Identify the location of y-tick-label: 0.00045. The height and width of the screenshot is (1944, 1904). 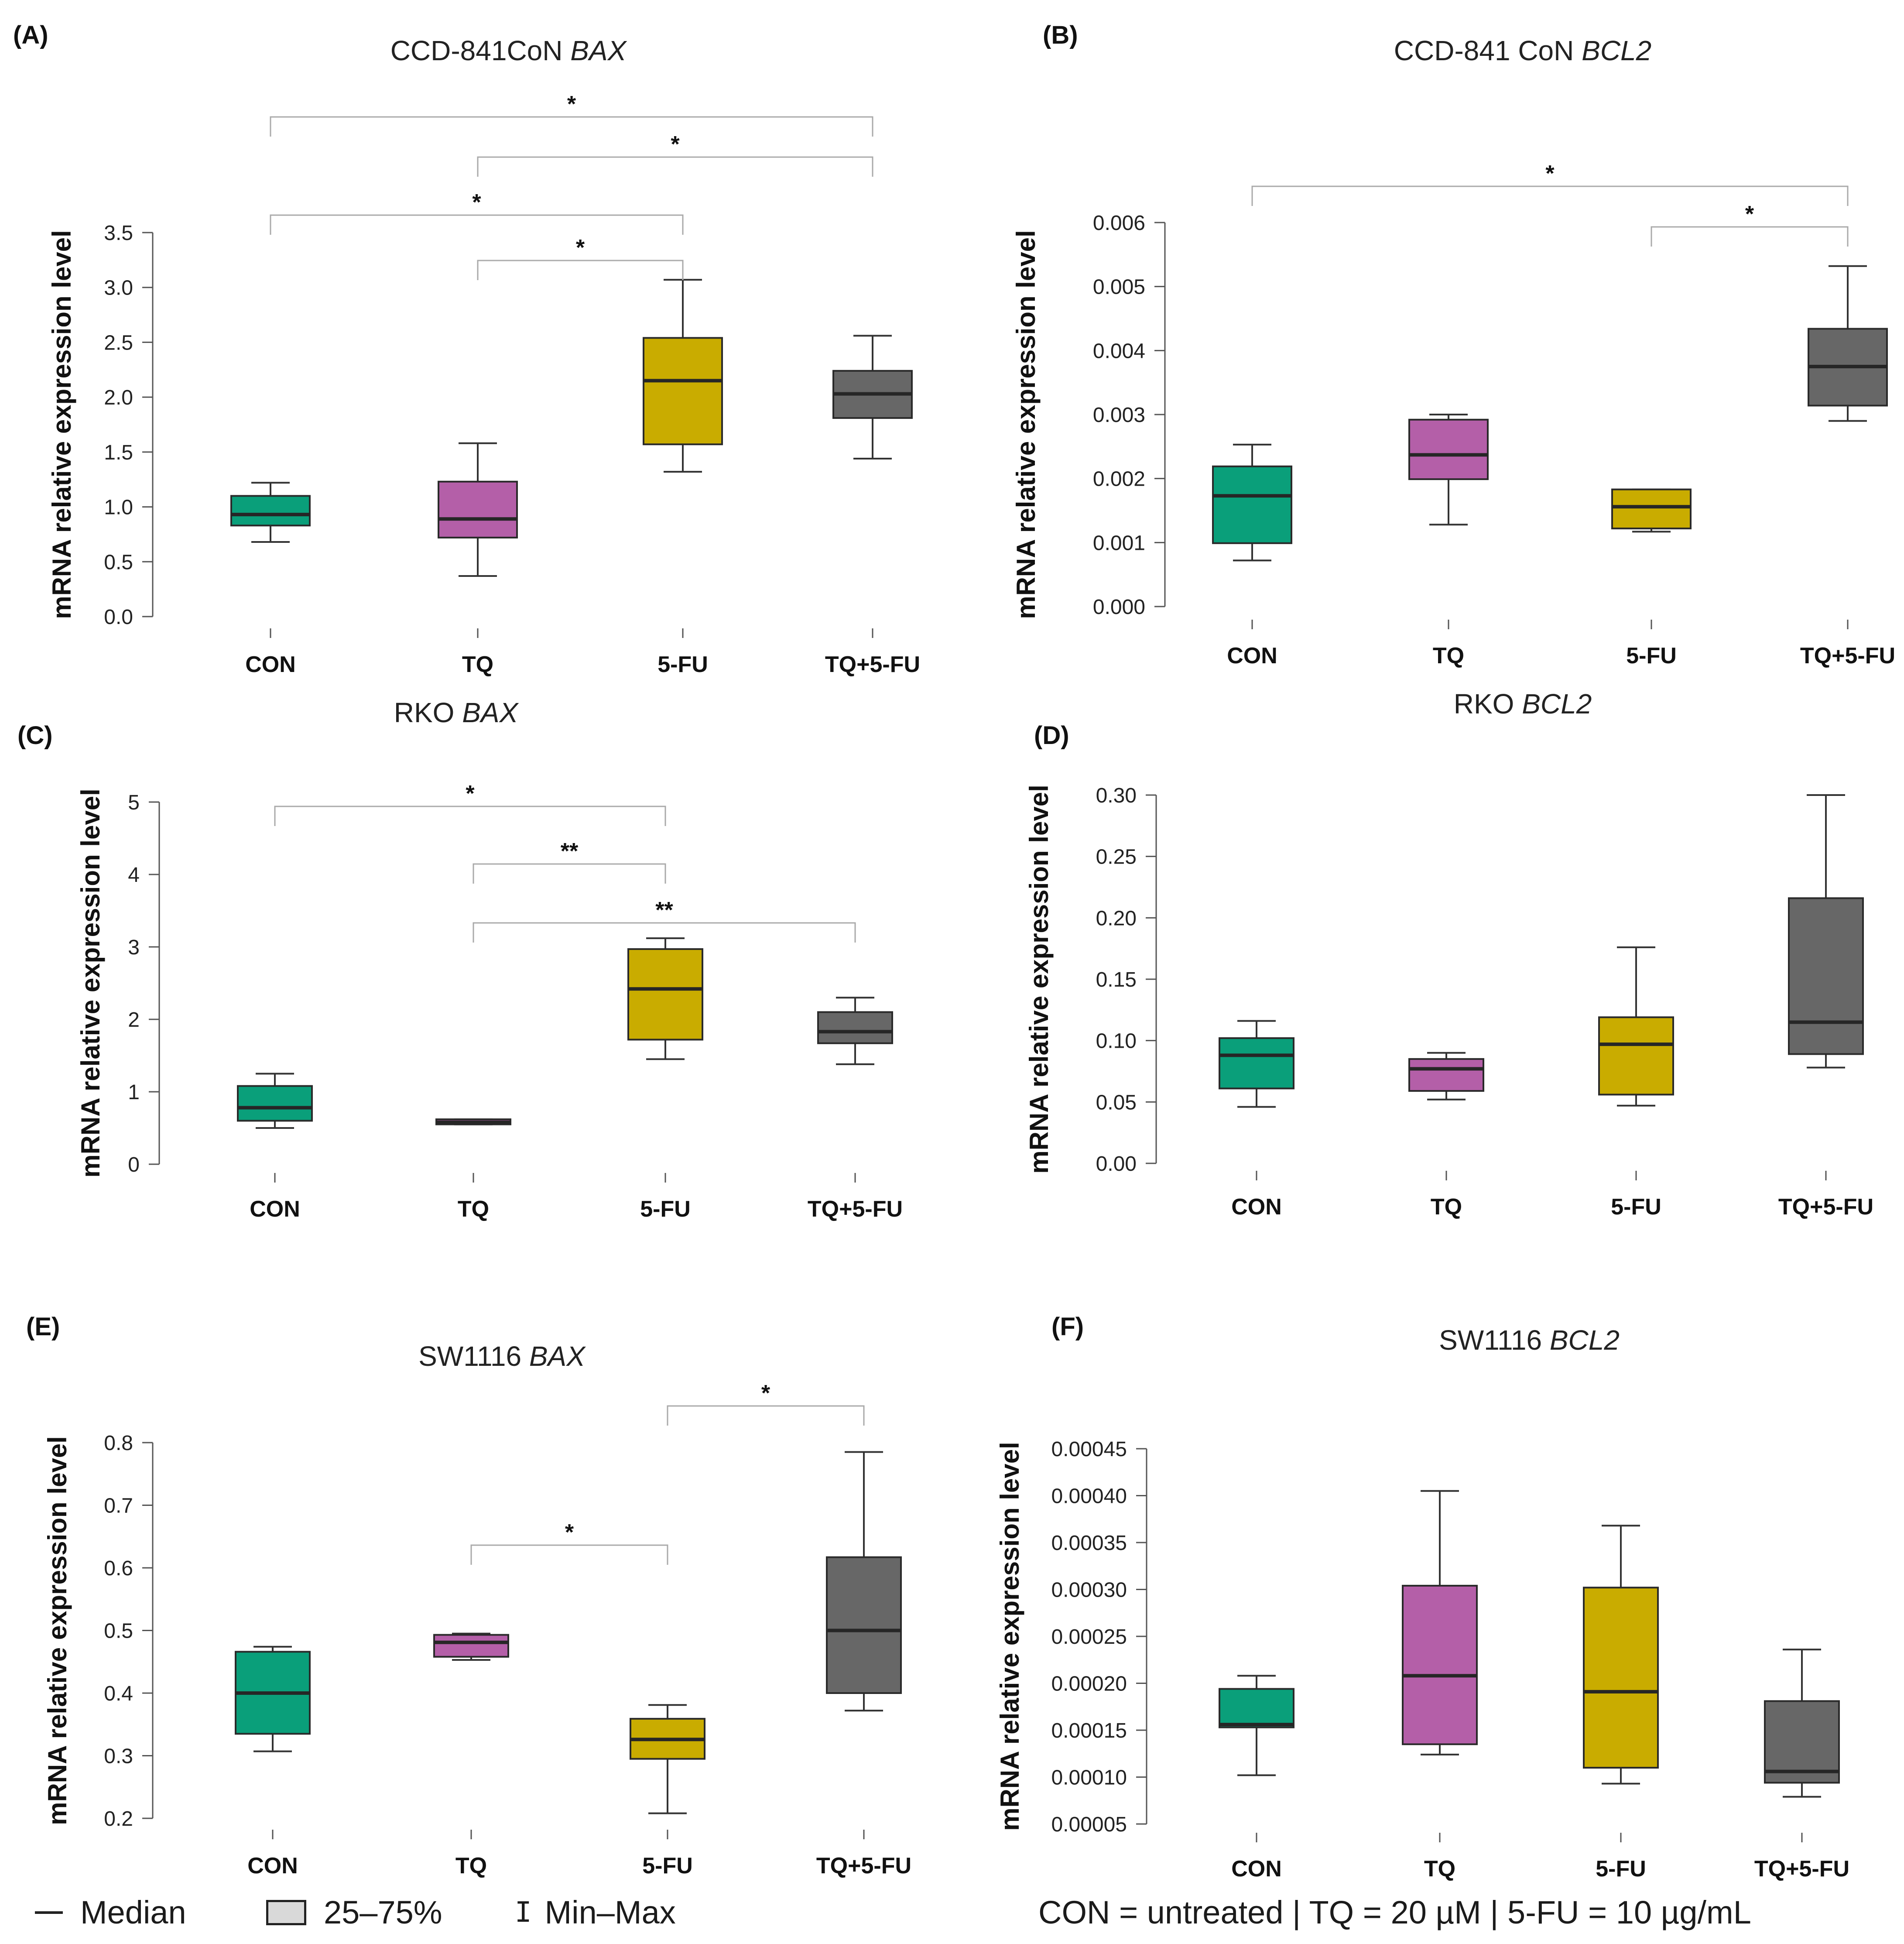
(1089, 1449).